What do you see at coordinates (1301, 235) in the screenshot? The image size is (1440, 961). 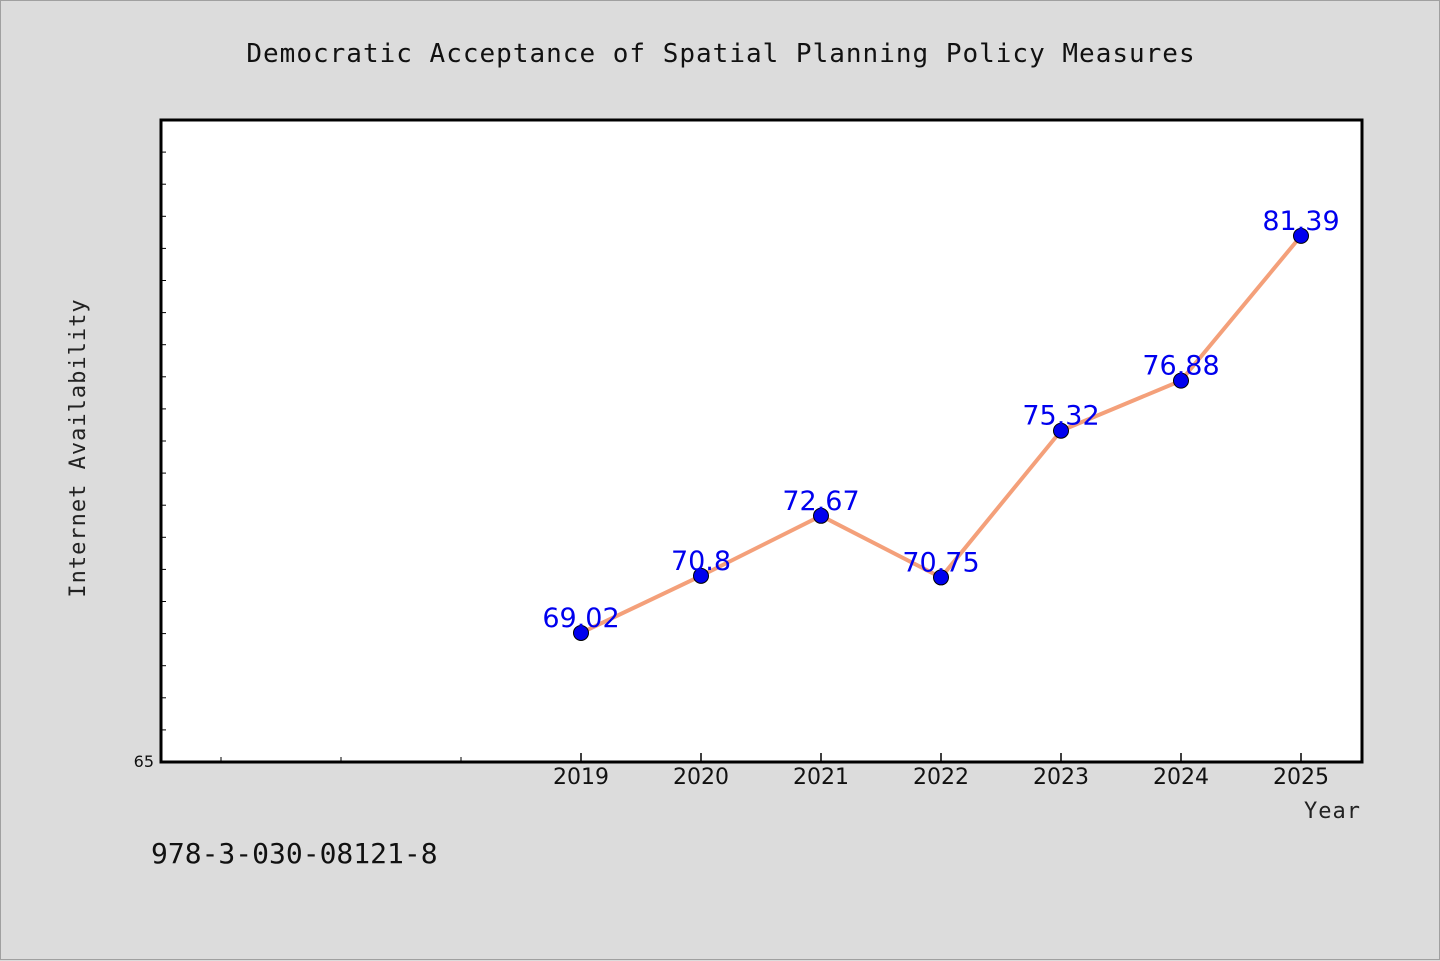 I see `data-point-2025` at bounding box center [1301, 235].